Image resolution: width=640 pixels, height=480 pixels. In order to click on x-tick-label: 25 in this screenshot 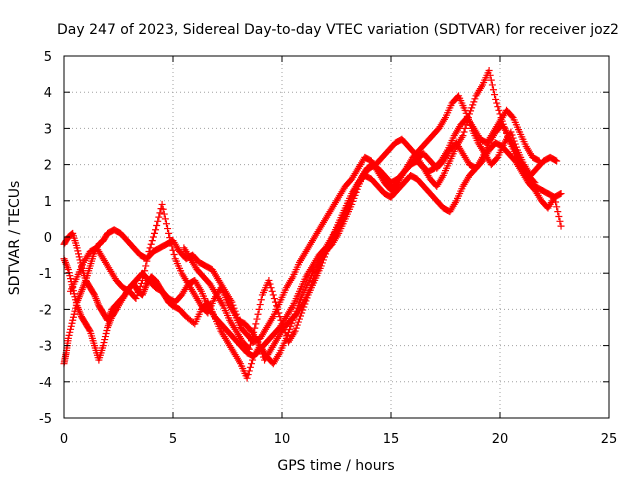, I will do `click(609, 439)`.